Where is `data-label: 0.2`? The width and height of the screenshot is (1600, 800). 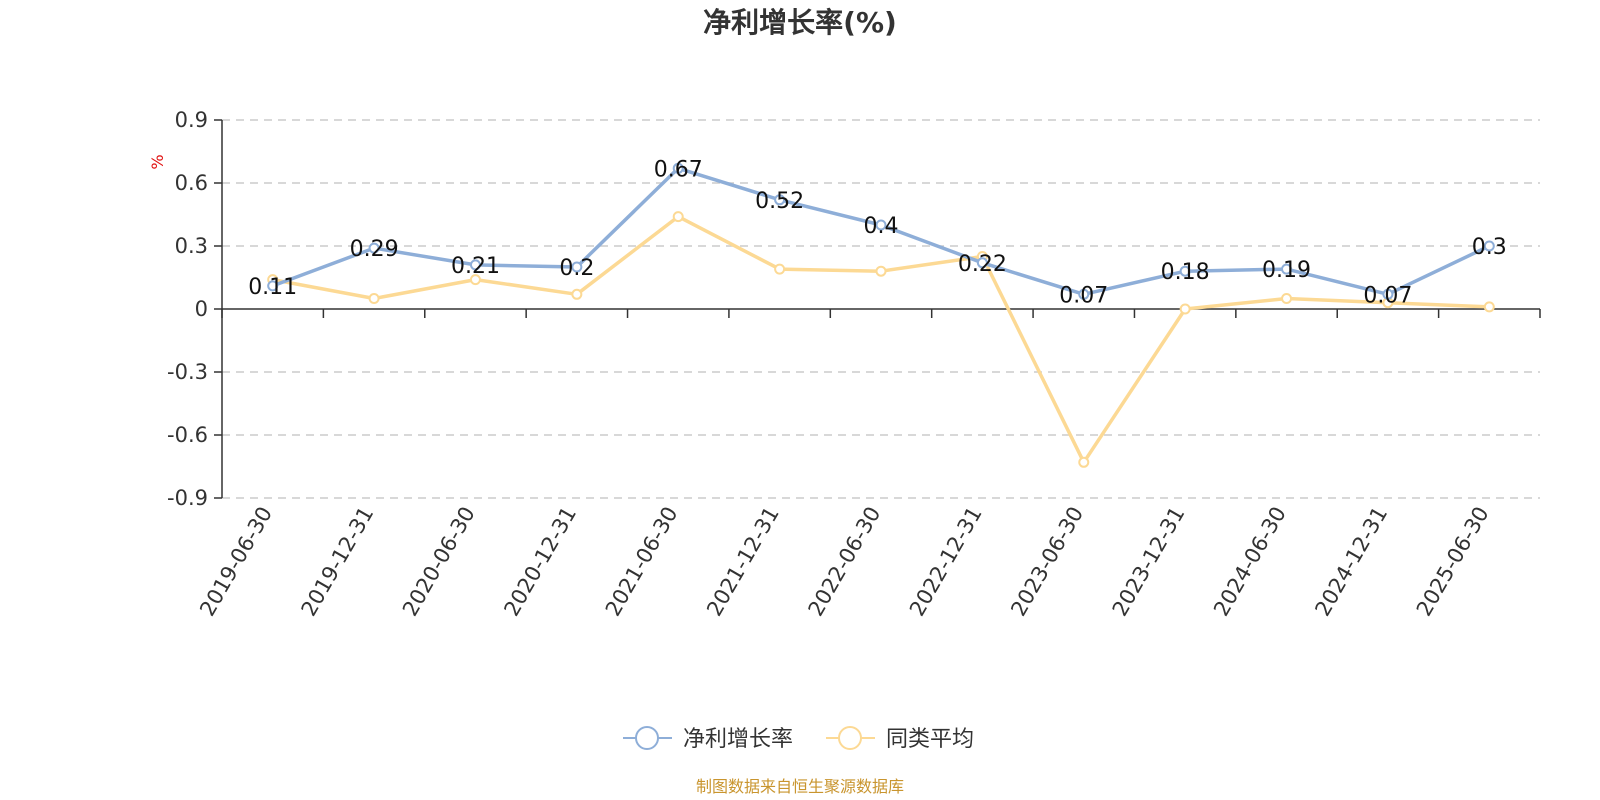
data-label: 0.2 is located at coordinates (576, 268).